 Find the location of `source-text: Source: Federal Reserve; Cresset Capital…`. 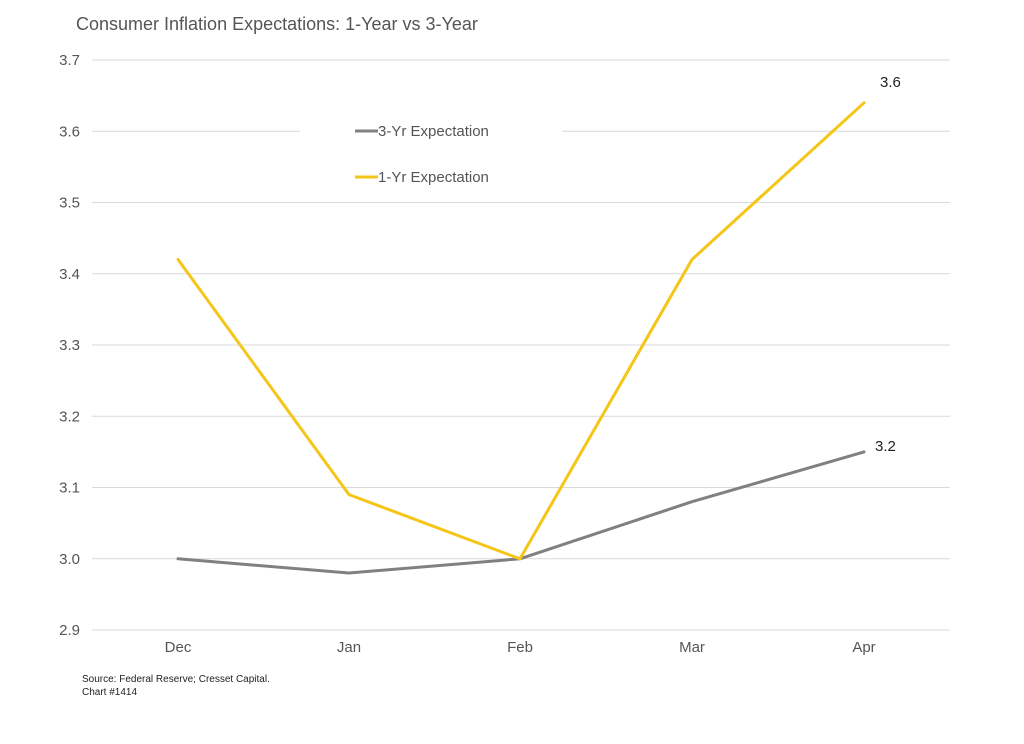

source-text: Source: Federal Reserve; Cresset Capital… is located at coordinates (176, 679).